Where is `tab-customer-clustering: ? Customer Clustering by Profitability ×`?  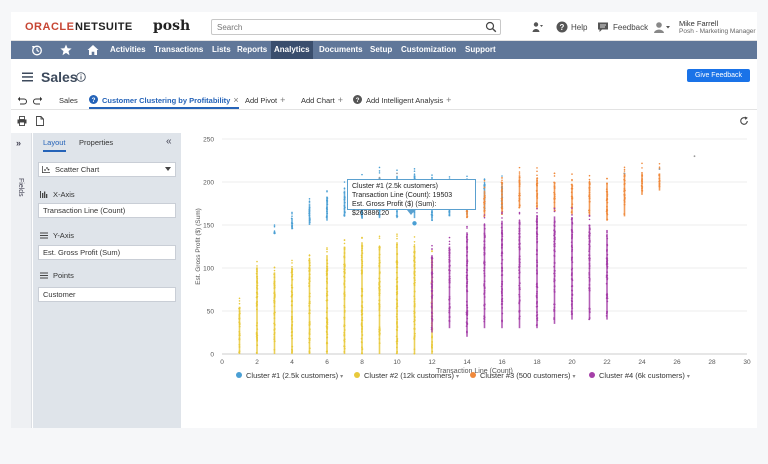
tab-customer-clustering: ? Customer Clustering by Profitability × is located at coordinates (164, 101).